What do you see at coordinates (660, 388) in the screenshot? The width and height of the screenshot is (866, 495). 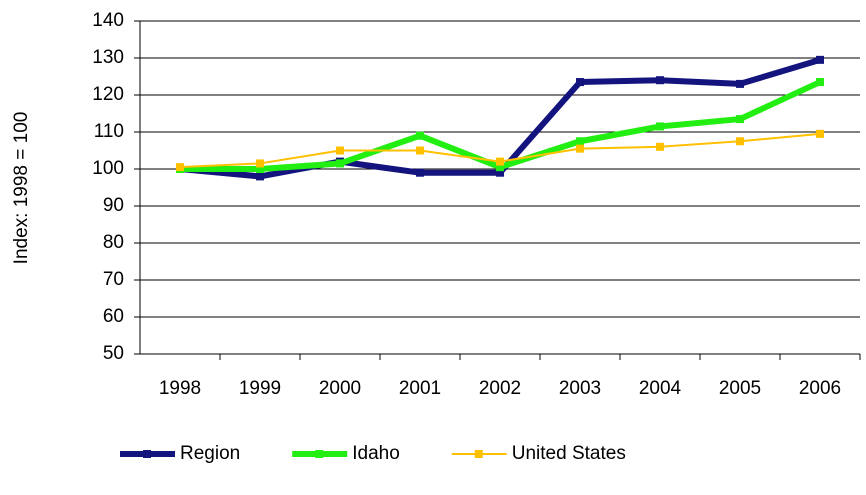 I see `x-tick-label: 2004` at bounding box center [660, 388].